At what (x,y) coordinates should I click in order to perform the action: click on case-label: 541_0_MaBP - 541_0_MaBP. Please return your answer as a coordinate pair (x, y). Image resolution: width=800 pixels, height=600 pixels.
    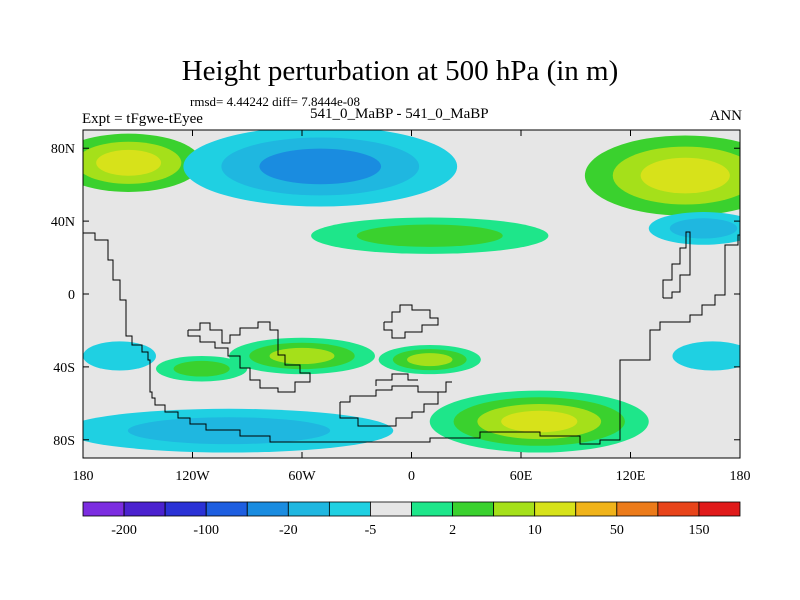
    Looking at the image, I should click on (399, 114).